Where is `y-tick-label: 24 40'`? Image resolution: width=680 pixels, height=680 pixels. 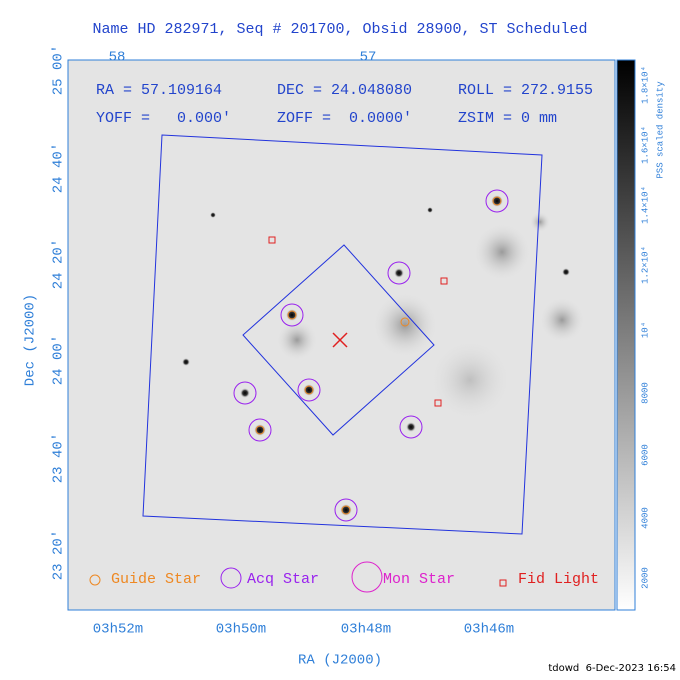 y-tick-label: 24 40' is located at coordinates (59, 168).